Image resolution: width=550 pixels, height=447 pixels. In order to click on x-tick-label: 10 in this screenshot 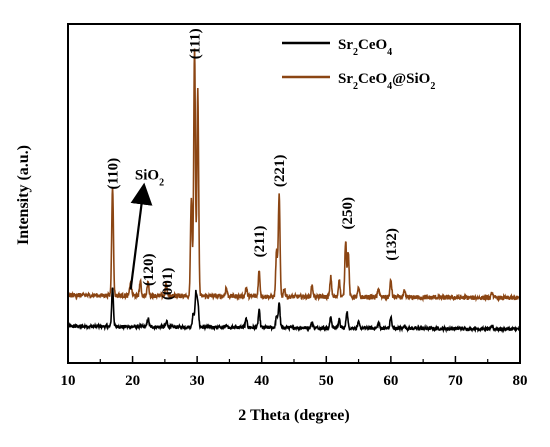, I will do `click(68, 381)`.